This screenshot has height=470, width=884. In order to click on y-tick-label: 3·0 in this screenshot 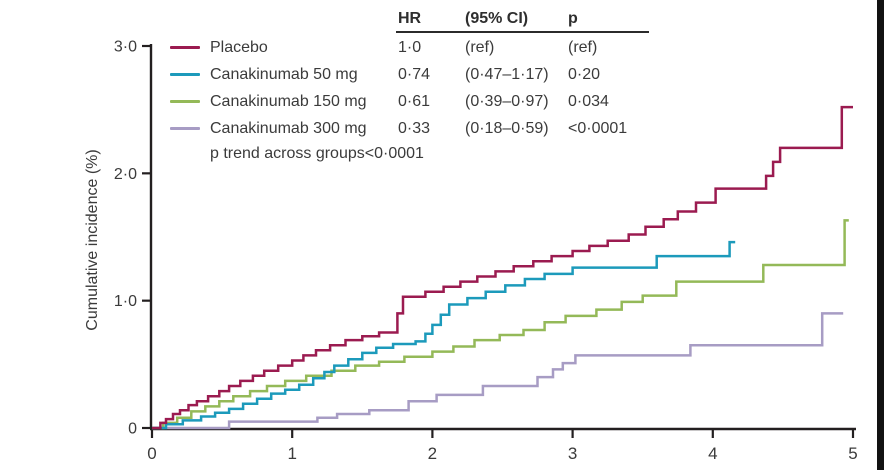, I will do `click(125, 47)`.